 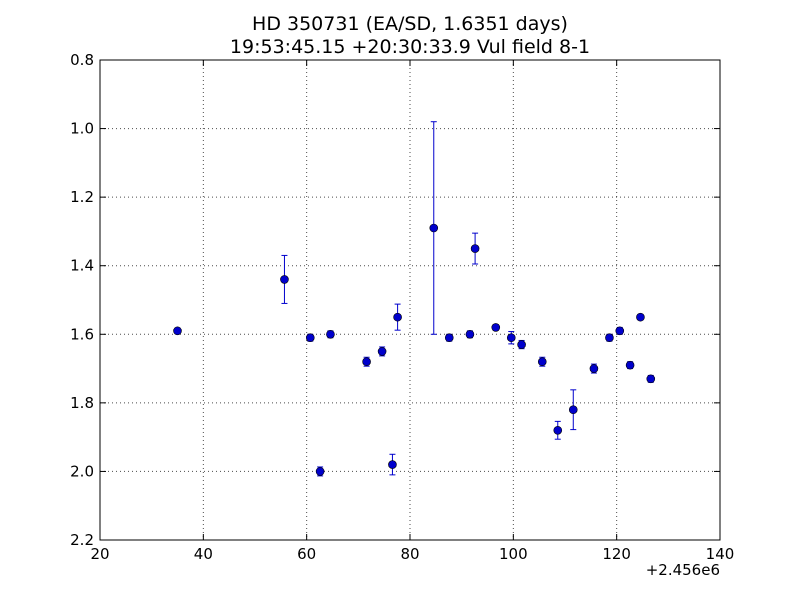 I want to click on y-tick-label: 0.8, so click(x=82, y=60).